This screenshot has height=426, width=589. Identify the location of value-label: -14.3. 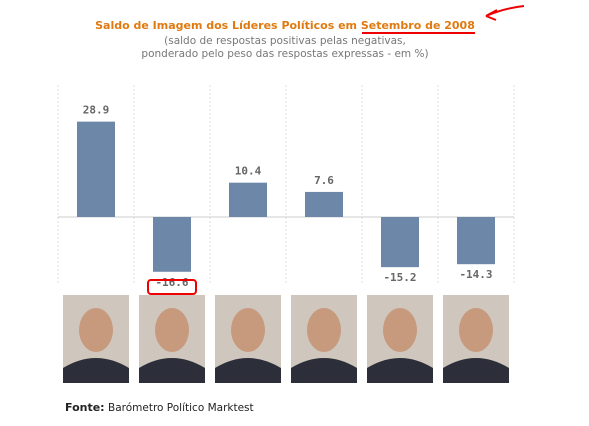
(475, 274).